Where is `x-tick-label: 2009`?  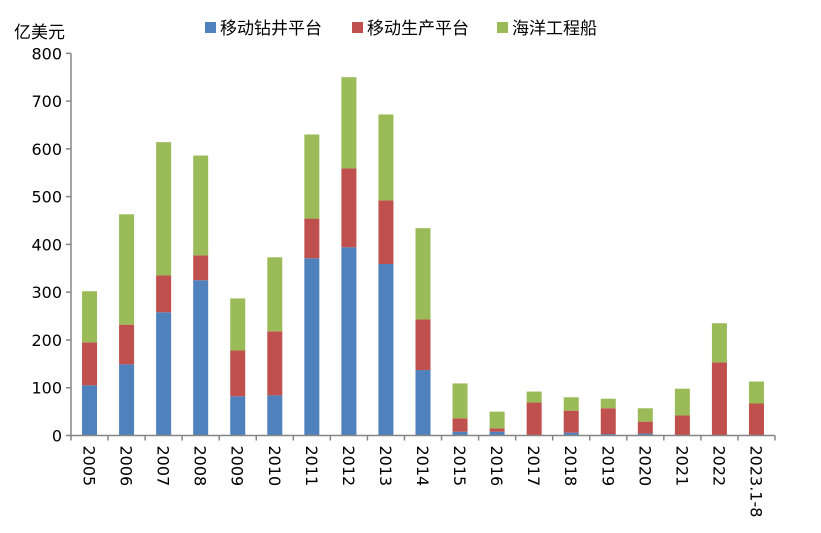 x-tick-label: 2009 is located at coordinates (237, 466).